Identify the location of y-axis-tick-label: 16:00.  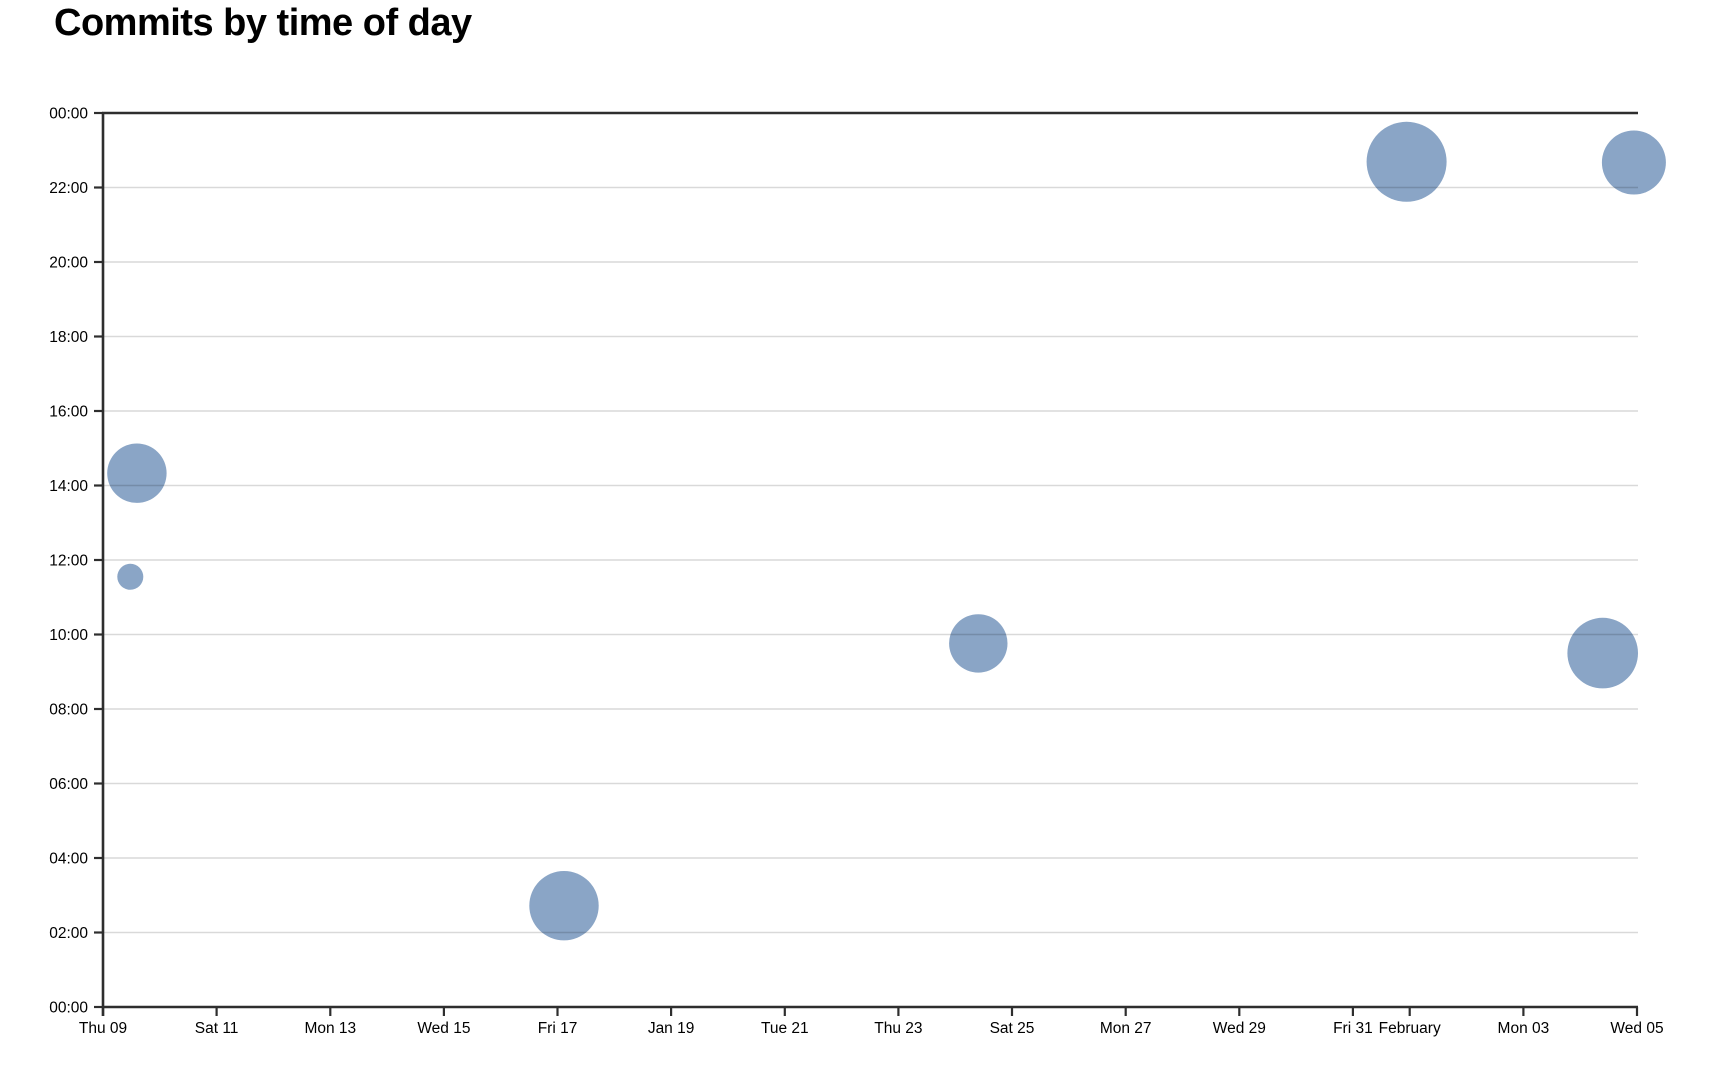
(68, 412).